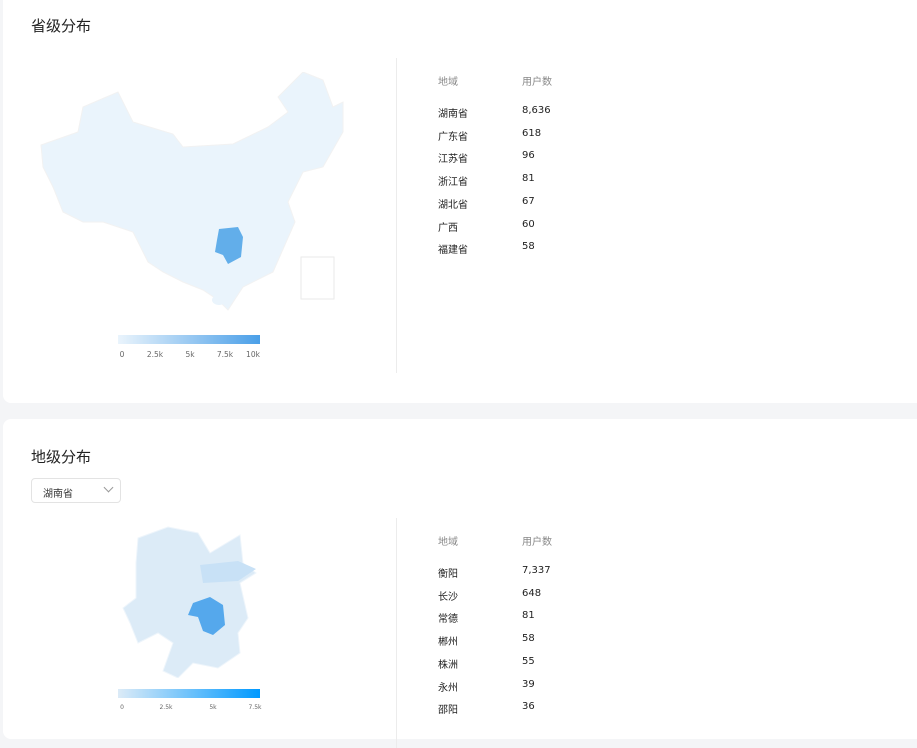 The width and height of the screenshot is (917, 748). I want to click on users-cell: 39, so click(528, 684).